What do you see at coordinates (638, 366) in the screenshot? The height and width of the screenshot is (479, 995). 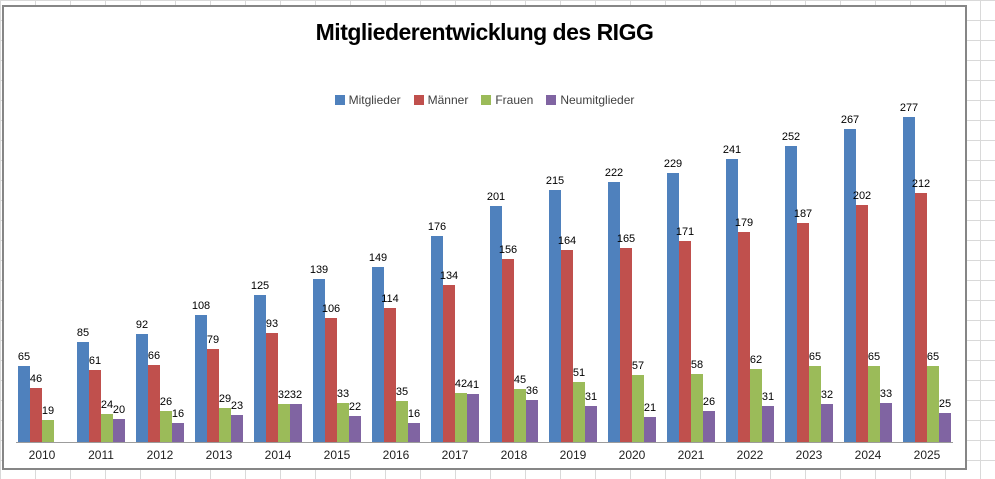 I see `bar-value-label: 57` at bounding box center [638, 366].